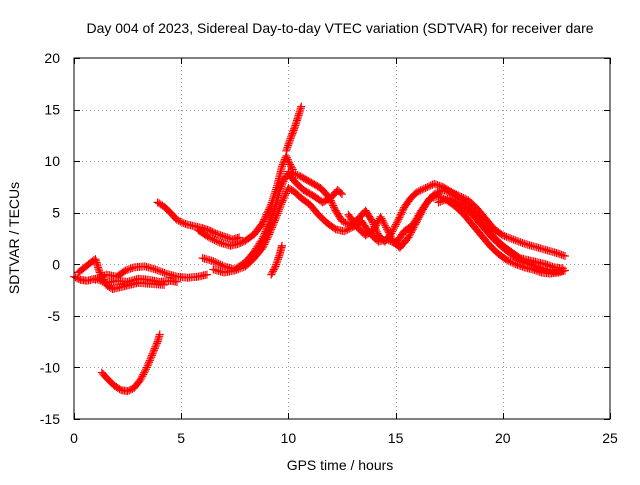  What do you see at coordinates (396, 438) in the screenshot?
I see `x-tick-label: 15` at bounding box center [396, 438].